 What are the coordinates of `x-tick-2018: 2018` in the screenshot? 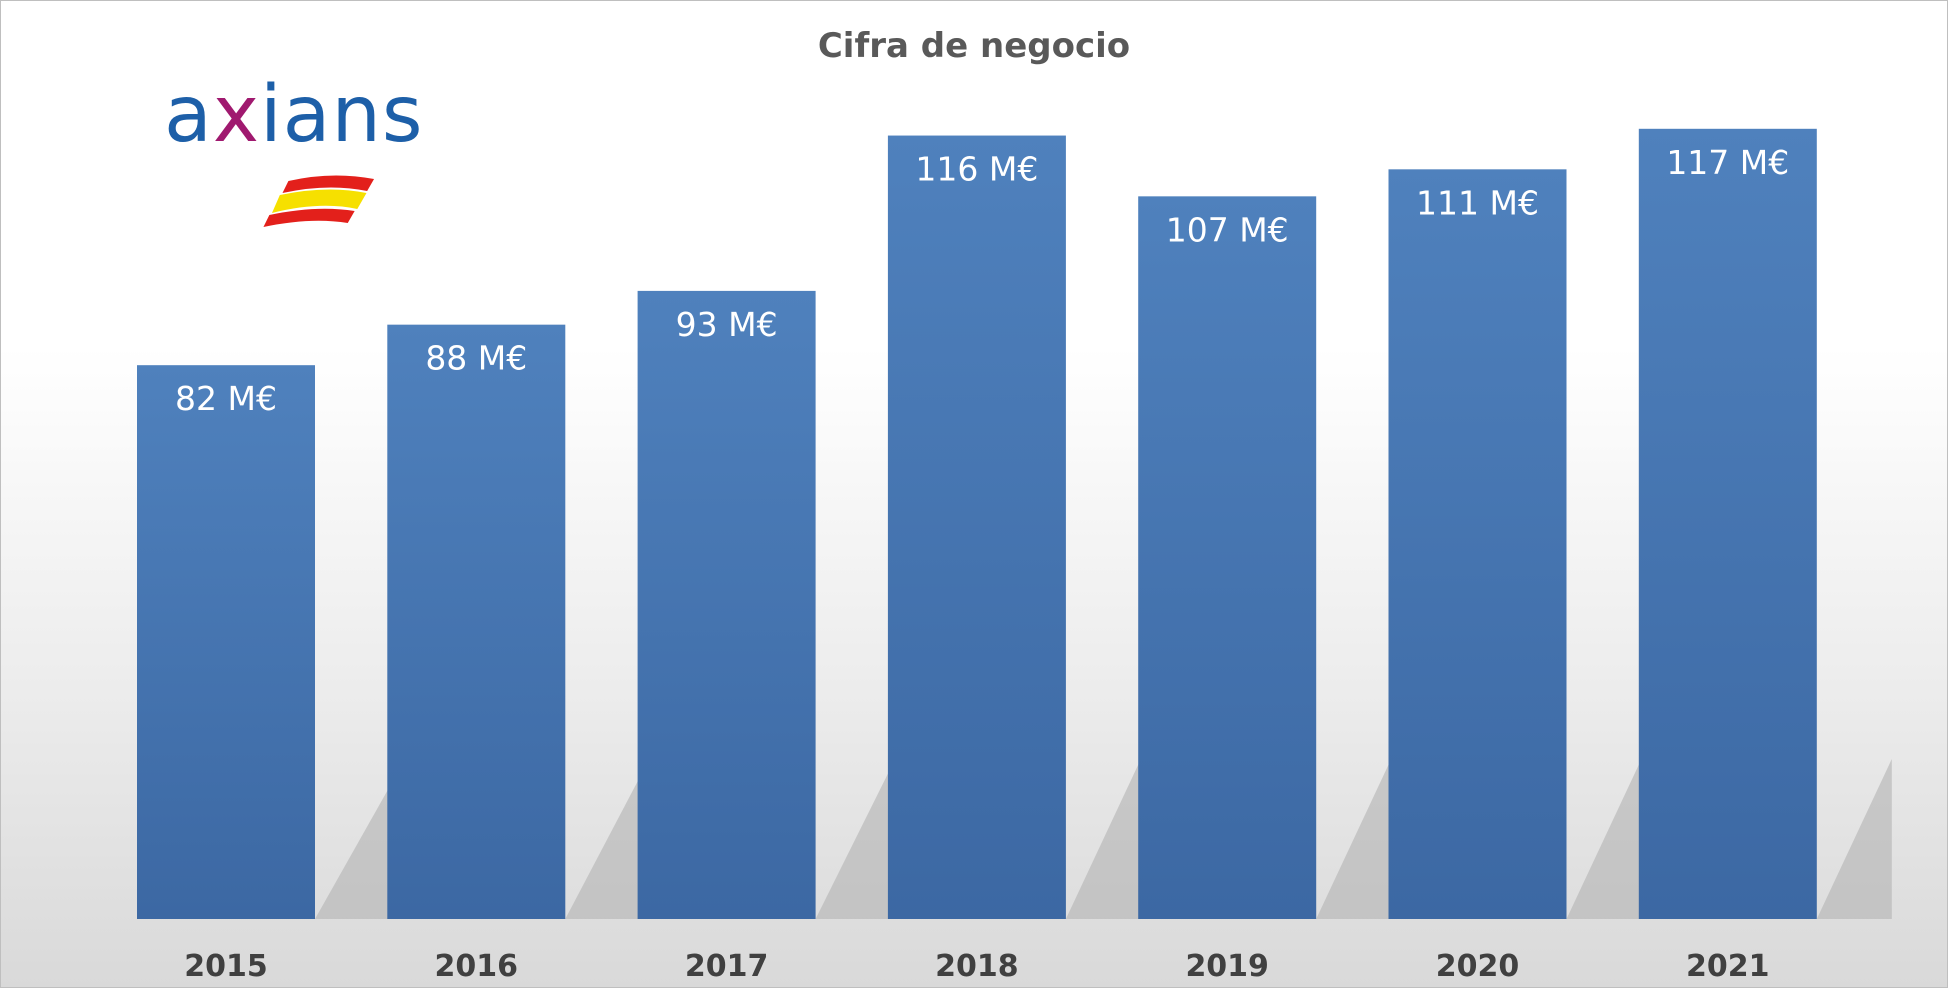 It's located at (977, 966).